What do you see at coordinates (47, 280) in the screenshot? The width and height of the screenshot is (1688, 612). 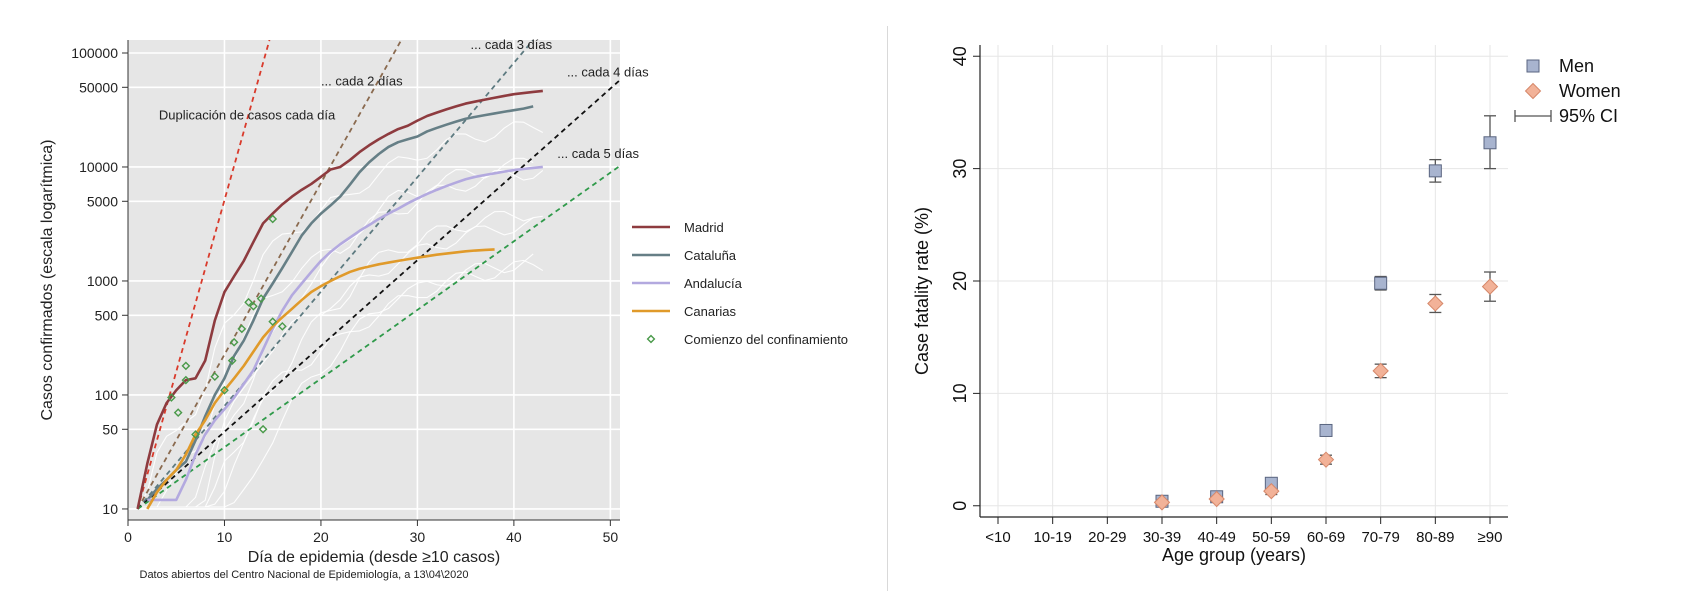 I see `y-axis-label: Casos confirmados (escala logarítmica)` at bounding box center [47, 280].